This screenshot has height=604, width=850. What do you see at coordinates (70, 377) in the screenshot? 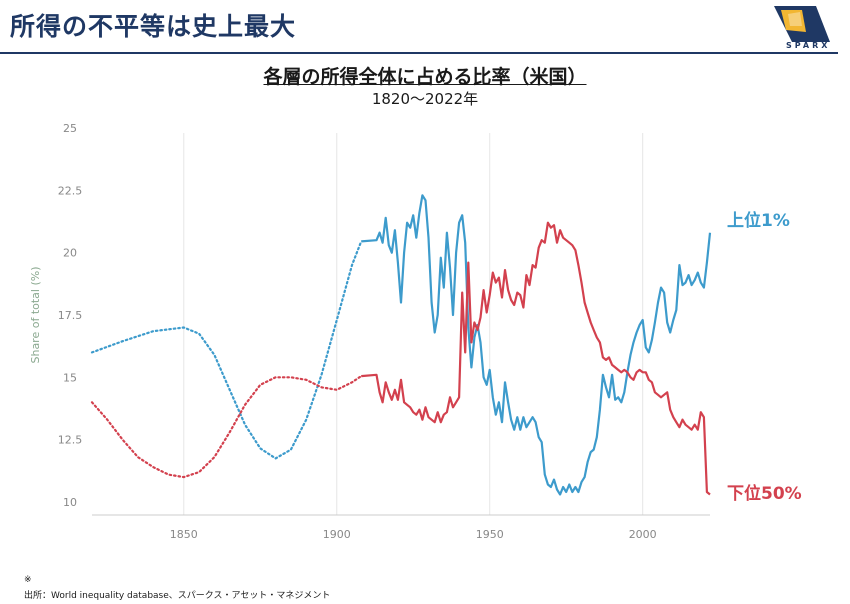
I see `y-tick-label: 15` at bounding box center [70, 377].